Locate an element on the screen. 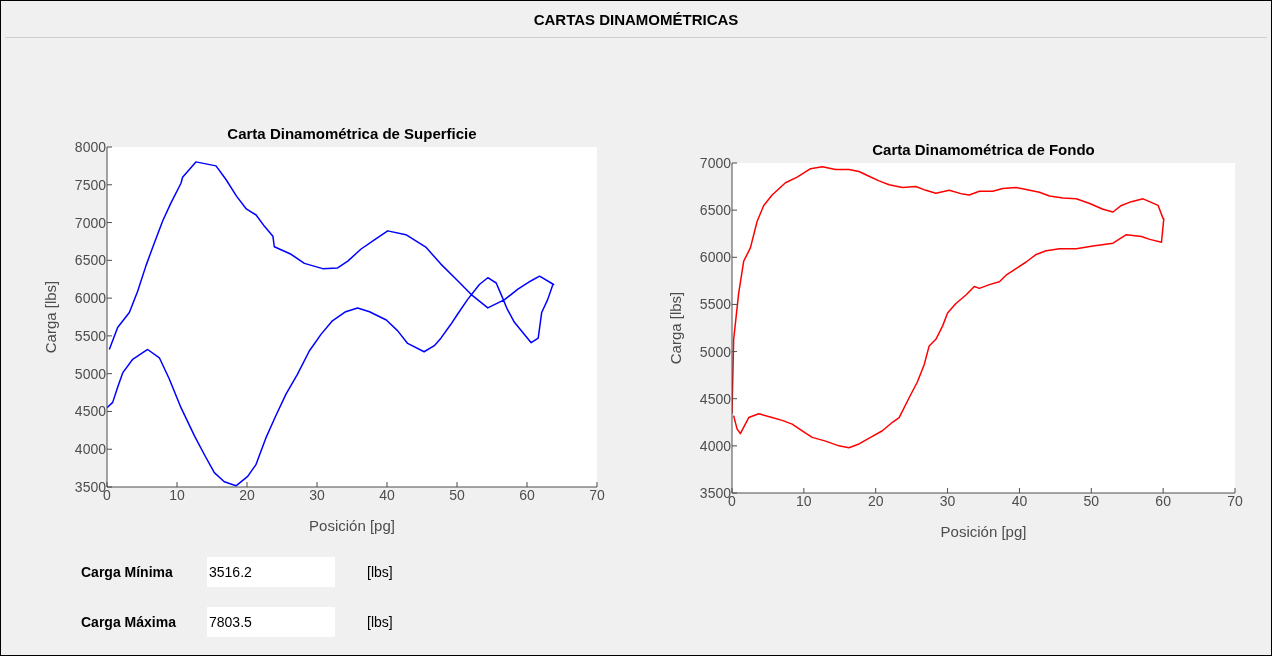 Image resolution: width=1272 pixels, height=656 pixels. y-tick-label: 7500 is located at coordinates (90, 184).